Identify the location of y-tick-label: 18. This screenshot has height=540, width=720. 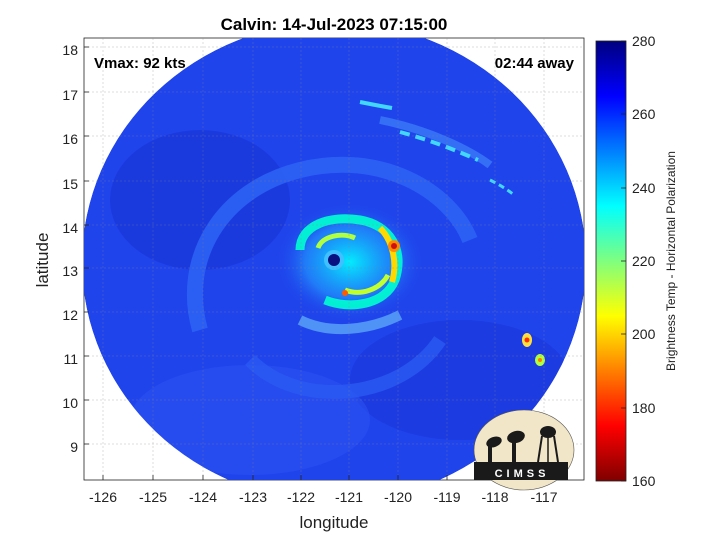
(70, 50).